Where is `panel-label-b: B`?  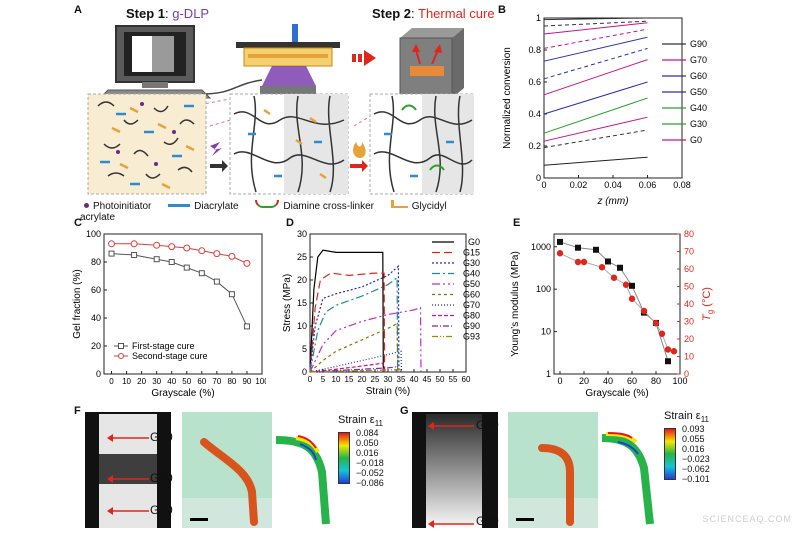 panel-label-b: B is located at coordinates (502, 10).